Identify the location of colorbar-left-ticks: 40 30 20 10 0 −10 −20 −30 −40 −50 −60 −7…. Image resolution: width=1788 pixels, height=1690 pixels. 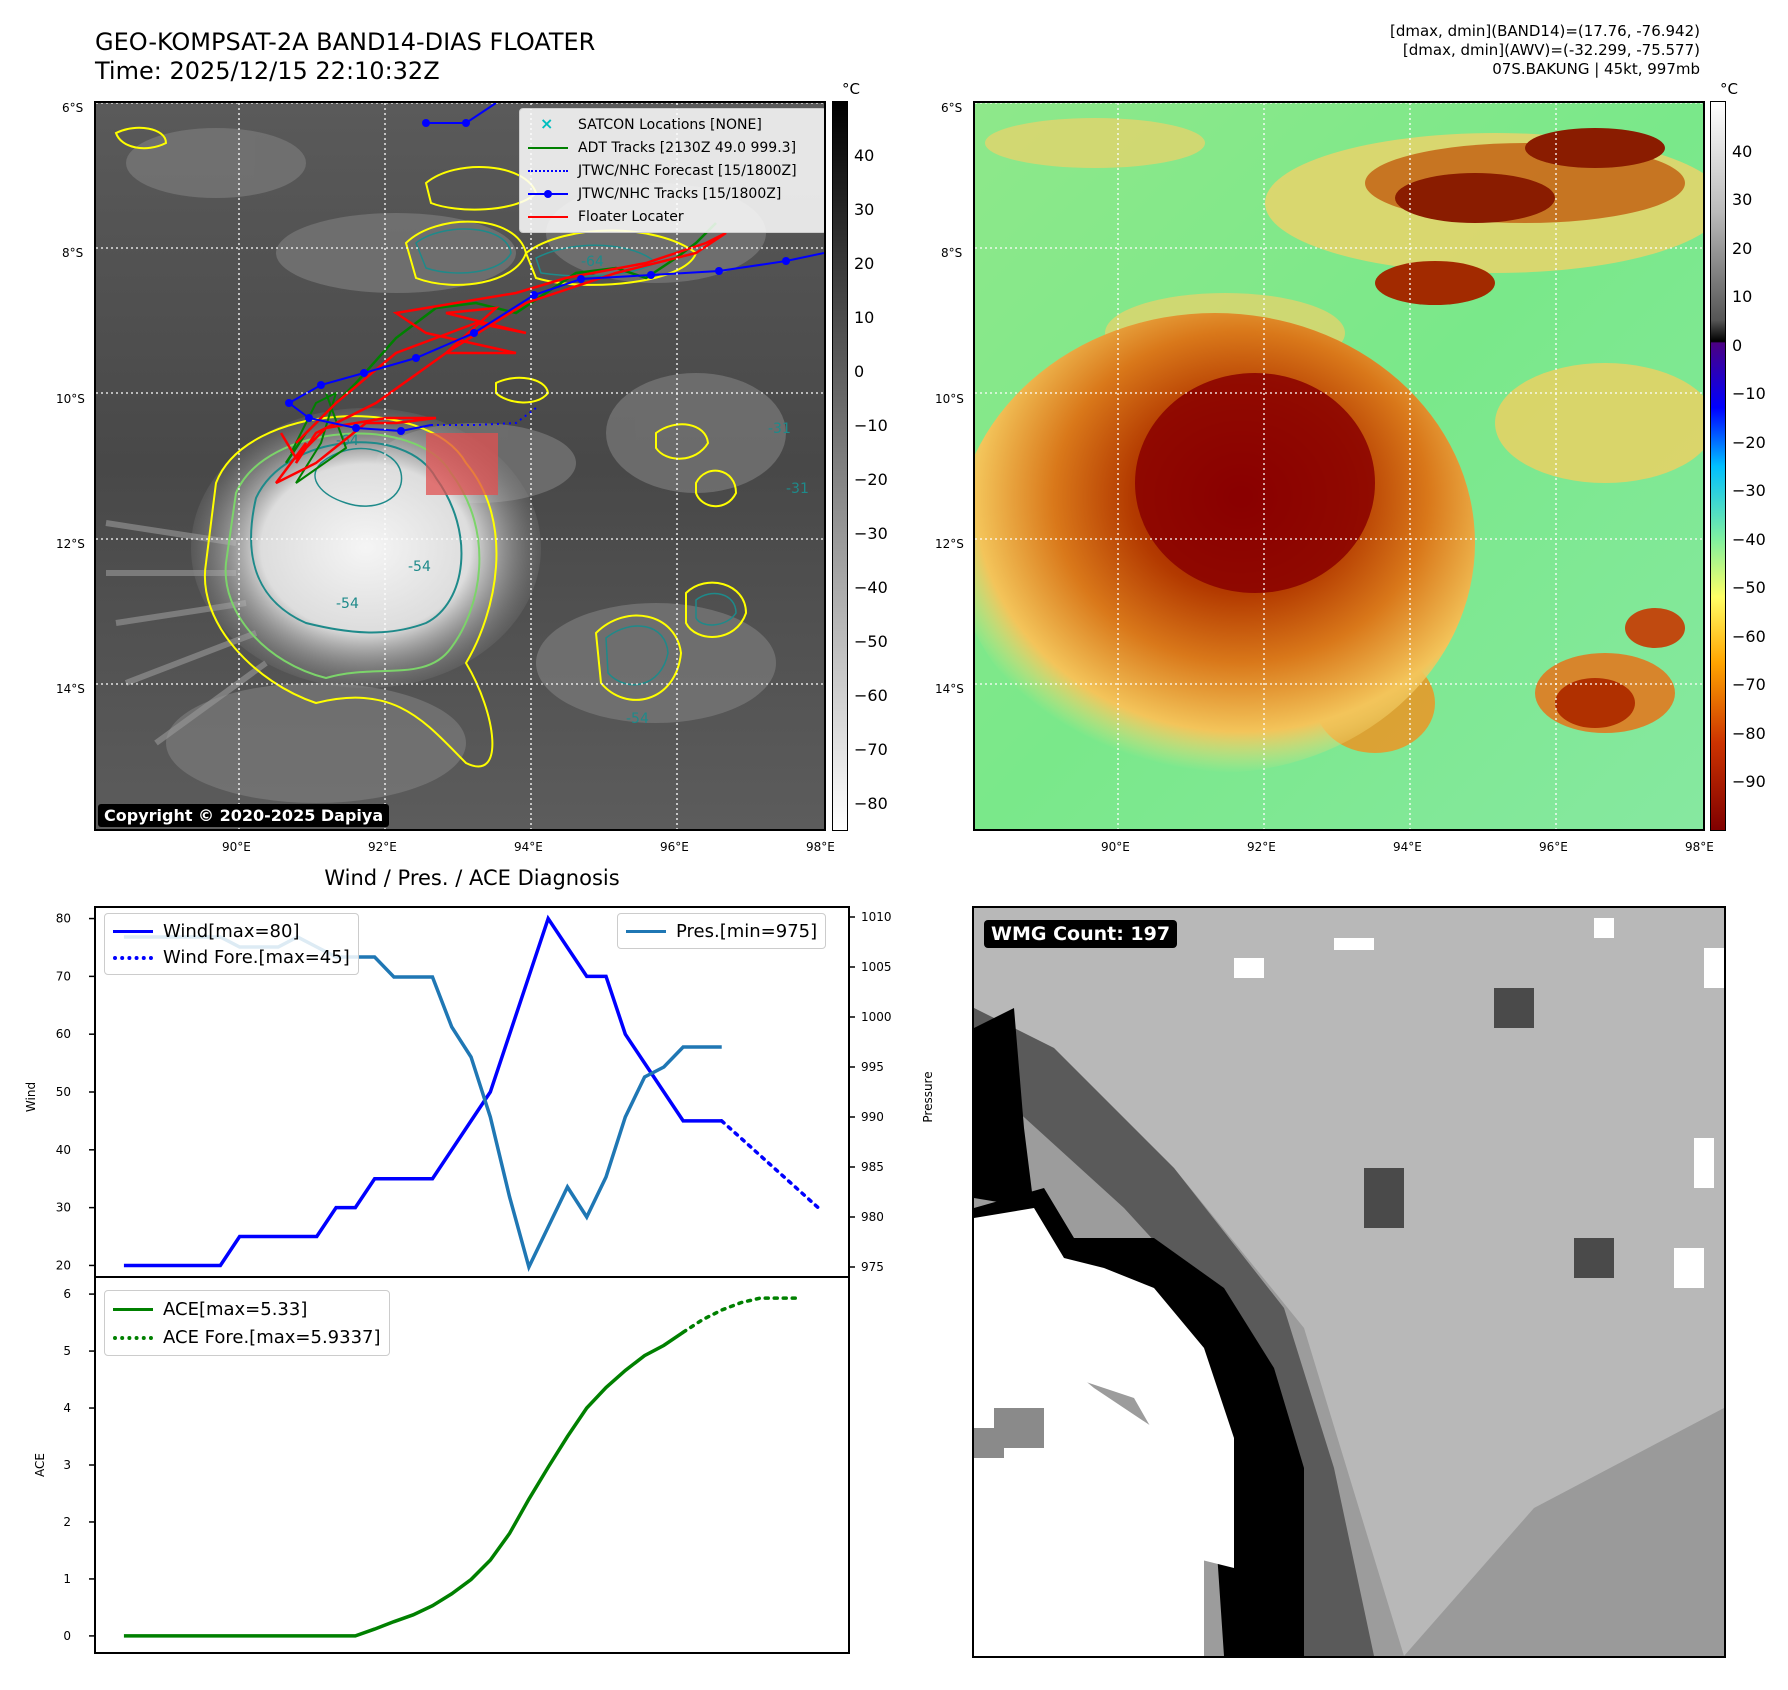
(871, 479).